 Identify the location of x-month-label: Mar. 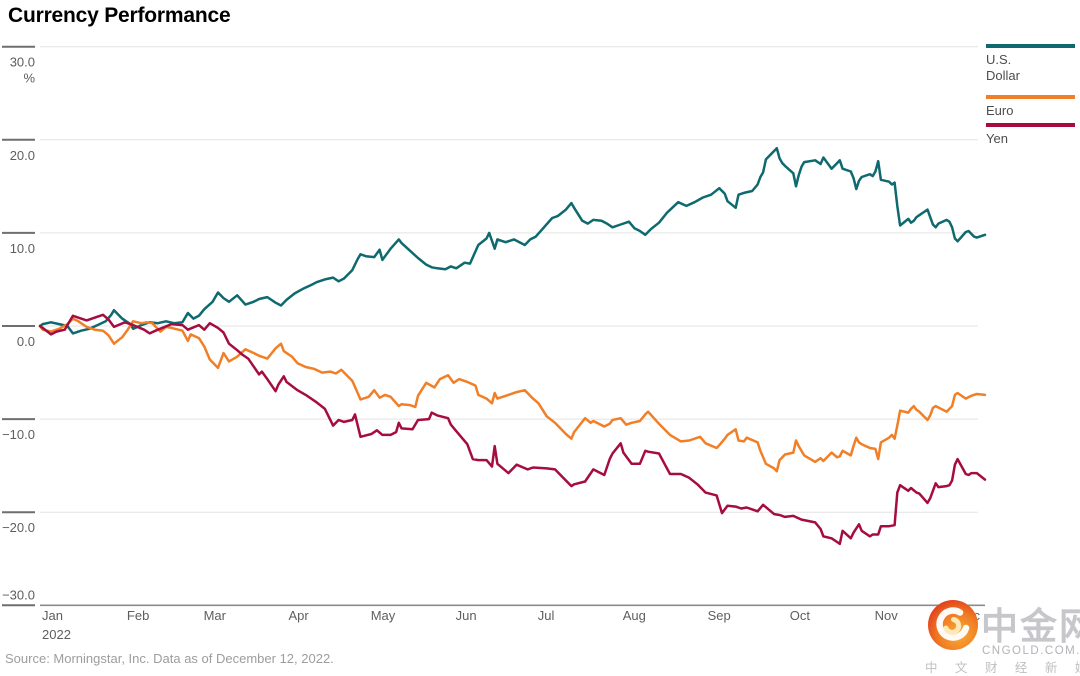
(215, 615).